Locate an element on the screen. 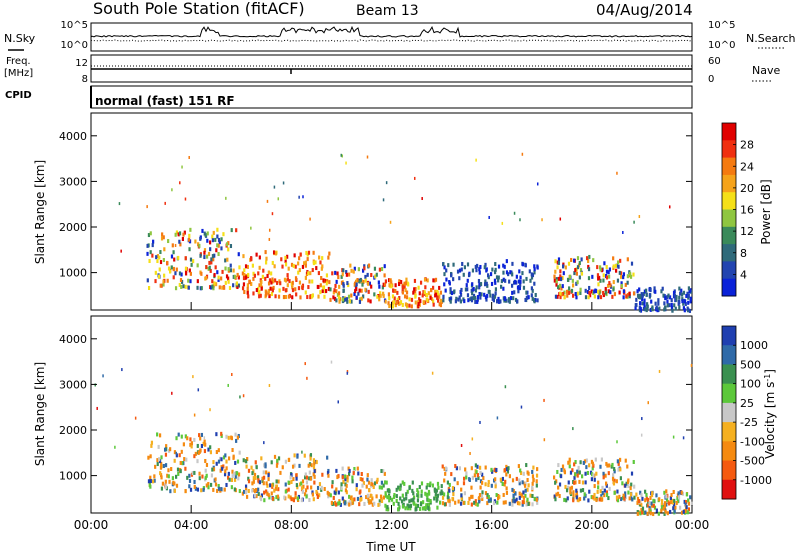 The width and height of the screenshot is (800, 554). colorbar-tick-label: -500 is located at coordinates (752, 461).